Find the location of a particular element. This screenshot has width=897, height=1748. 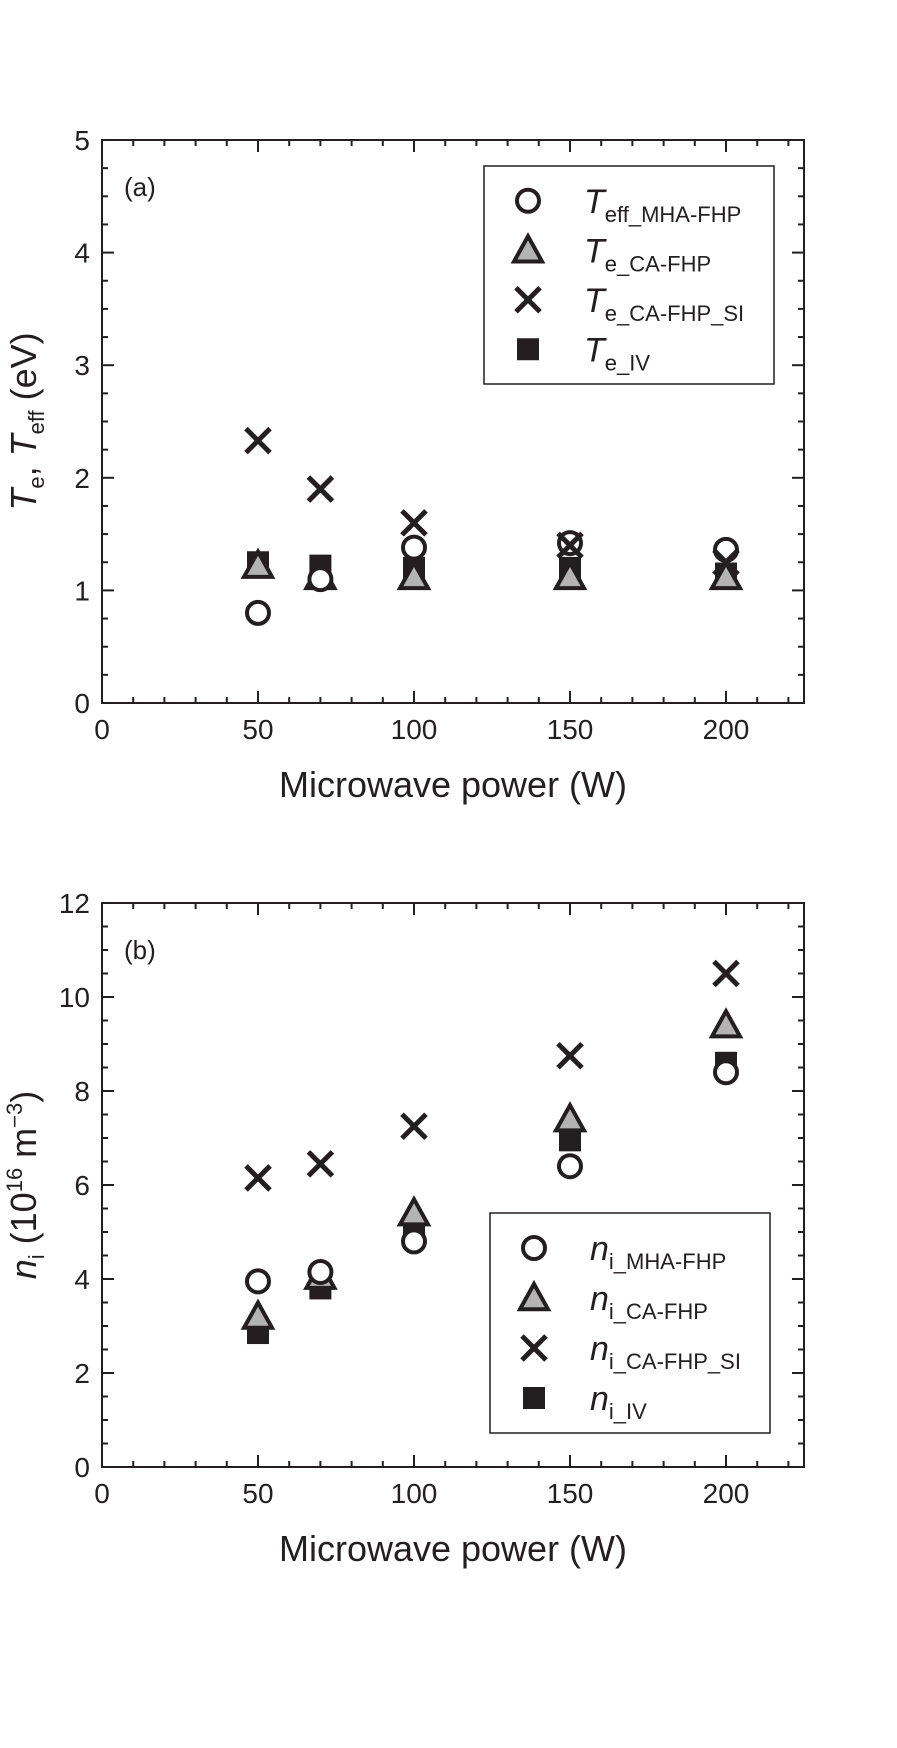

legend-label: Teff_MHA-FHP is located at coordinates (662, 205).